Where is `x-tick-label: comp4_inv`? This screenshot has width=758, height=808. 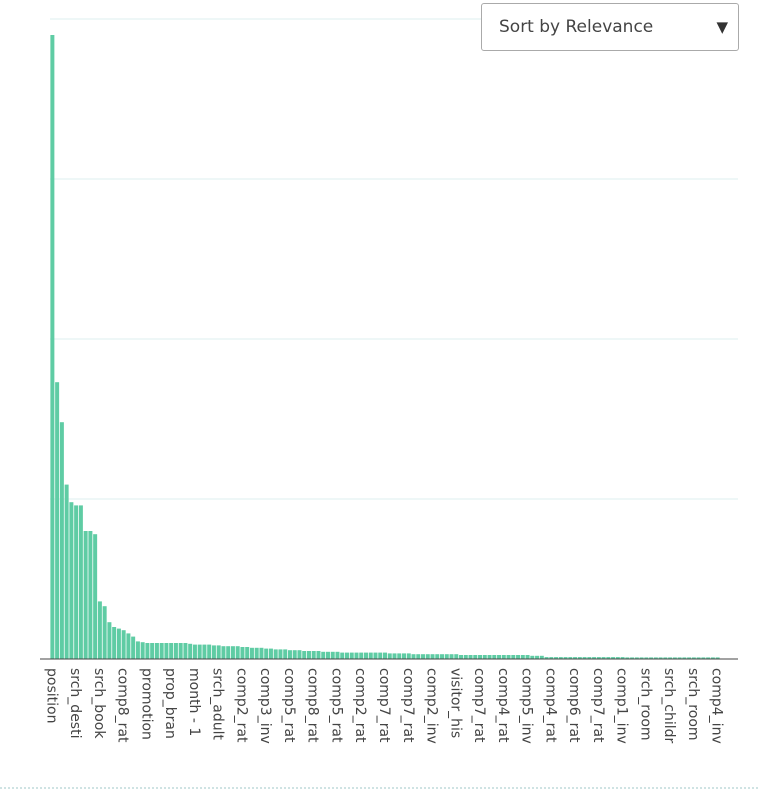 x-tick-label: comp4_inv is located at coordinates (717, 706).